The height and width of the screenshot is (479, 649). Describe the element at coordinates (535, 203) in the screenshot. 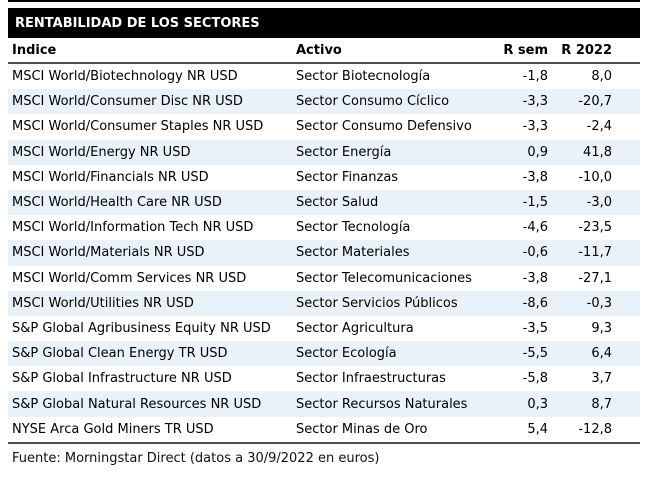

I see `cell-r-sem: -1,5` at that location.